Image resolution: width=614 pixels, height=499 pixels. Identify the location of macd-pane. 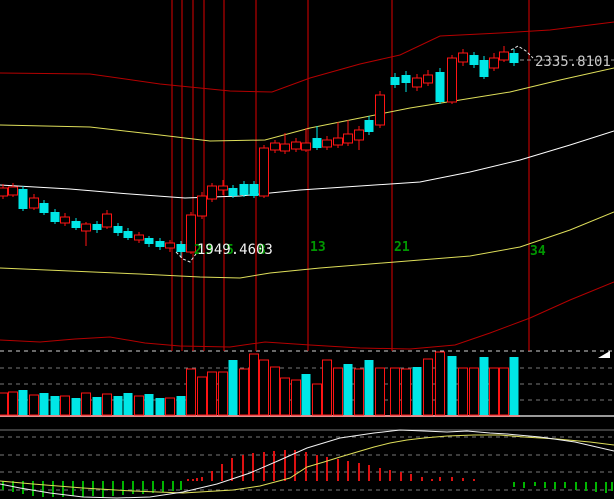
(307, 464).